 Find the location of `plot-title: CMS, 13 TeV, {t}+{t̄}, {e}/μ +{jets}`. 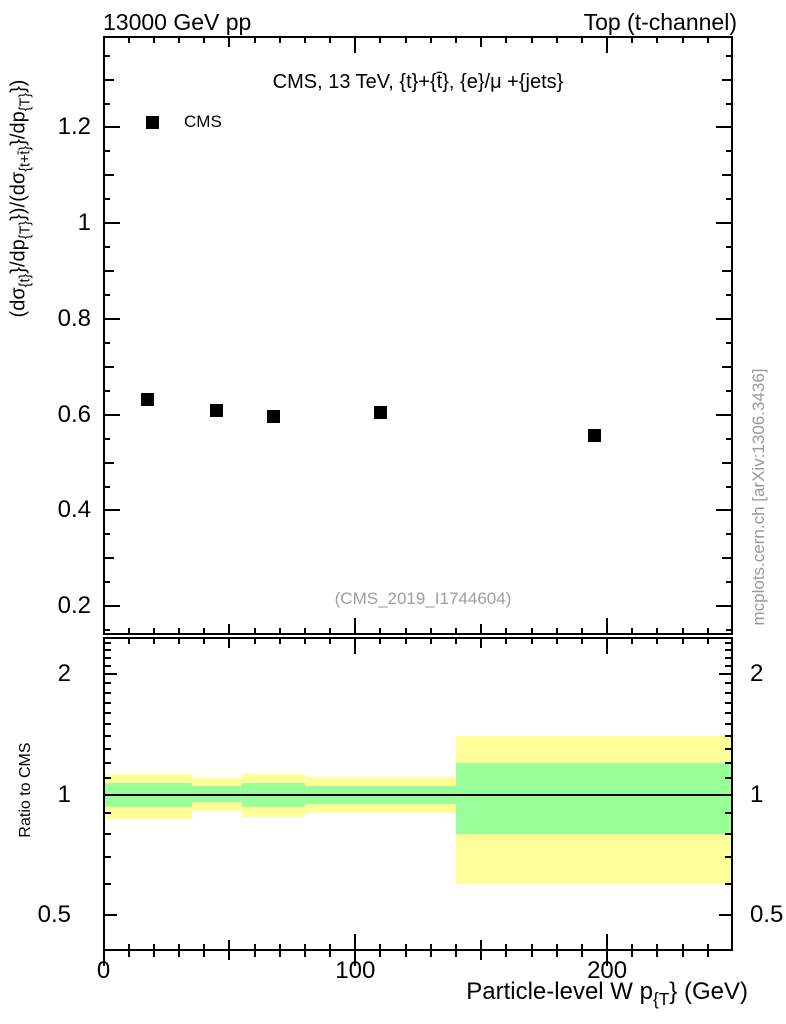

plot-title: CMS, 13 TeV, {t}+{t̄}, {e}/μ +{jets} is located at coordinates (418, 82).